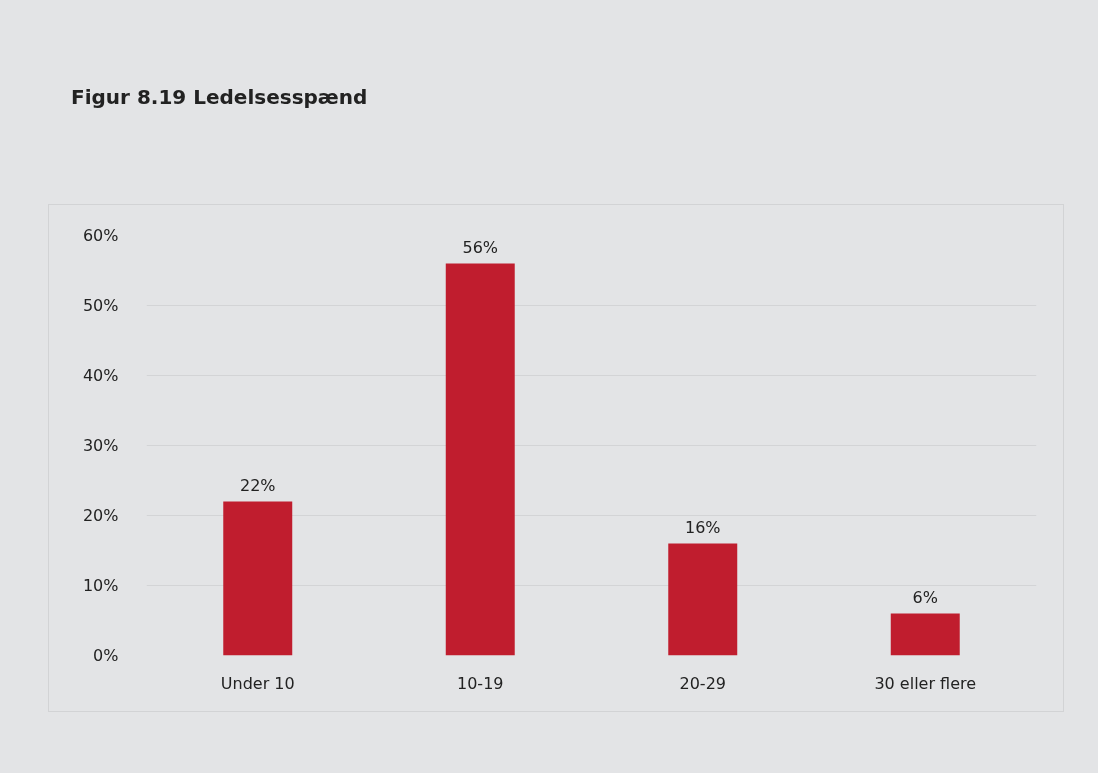  I want to click on y-tick-label: 10%, so click(100, 585).